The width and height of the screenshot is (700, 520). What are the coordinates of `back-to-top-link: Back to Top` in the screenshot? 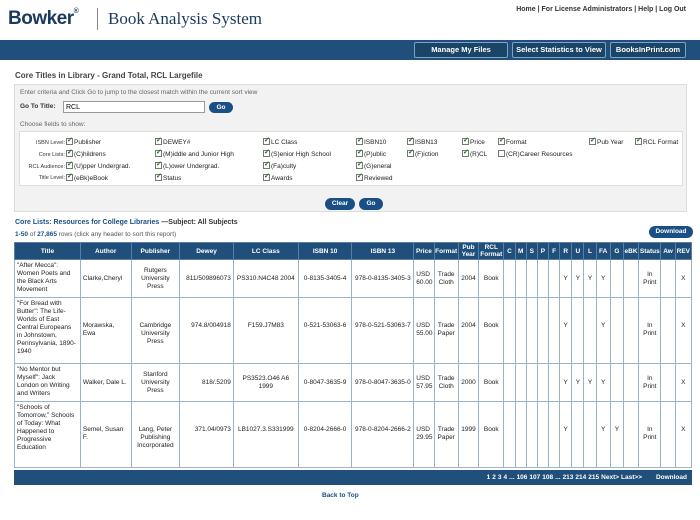 It's located at (340, 495).